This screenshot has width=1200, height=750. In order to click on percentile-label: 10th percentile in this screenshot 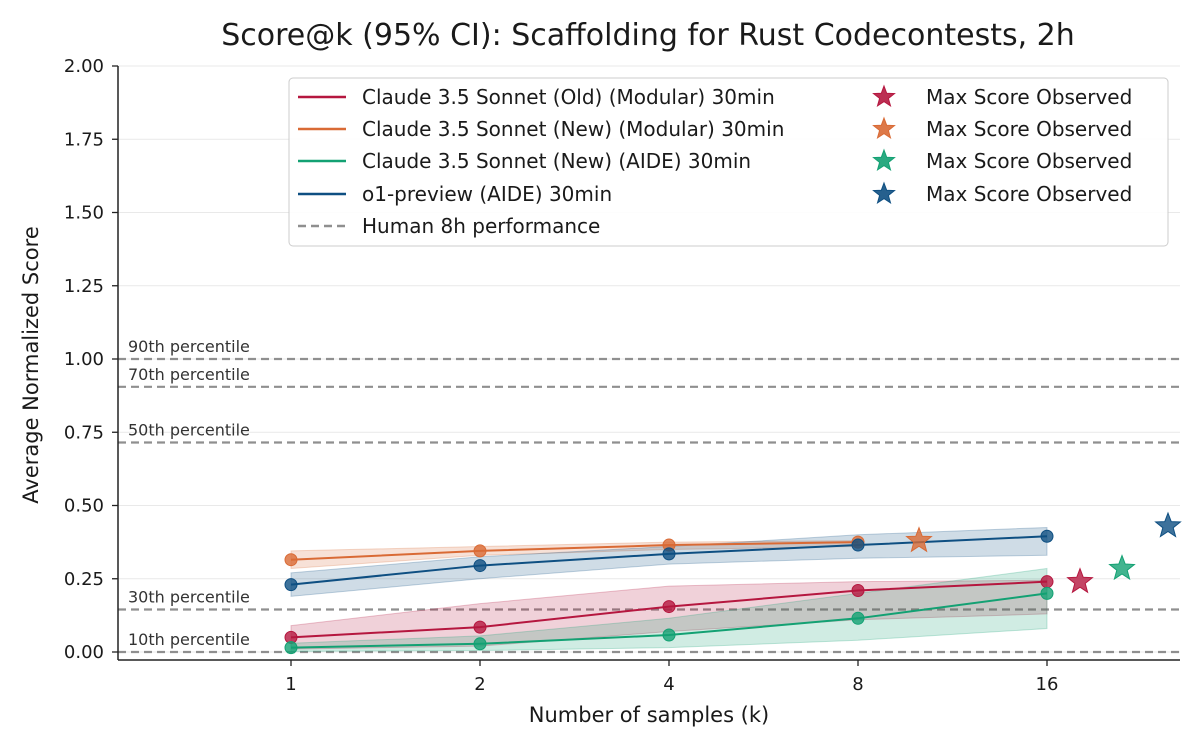, I will do `click(189, 639)`.